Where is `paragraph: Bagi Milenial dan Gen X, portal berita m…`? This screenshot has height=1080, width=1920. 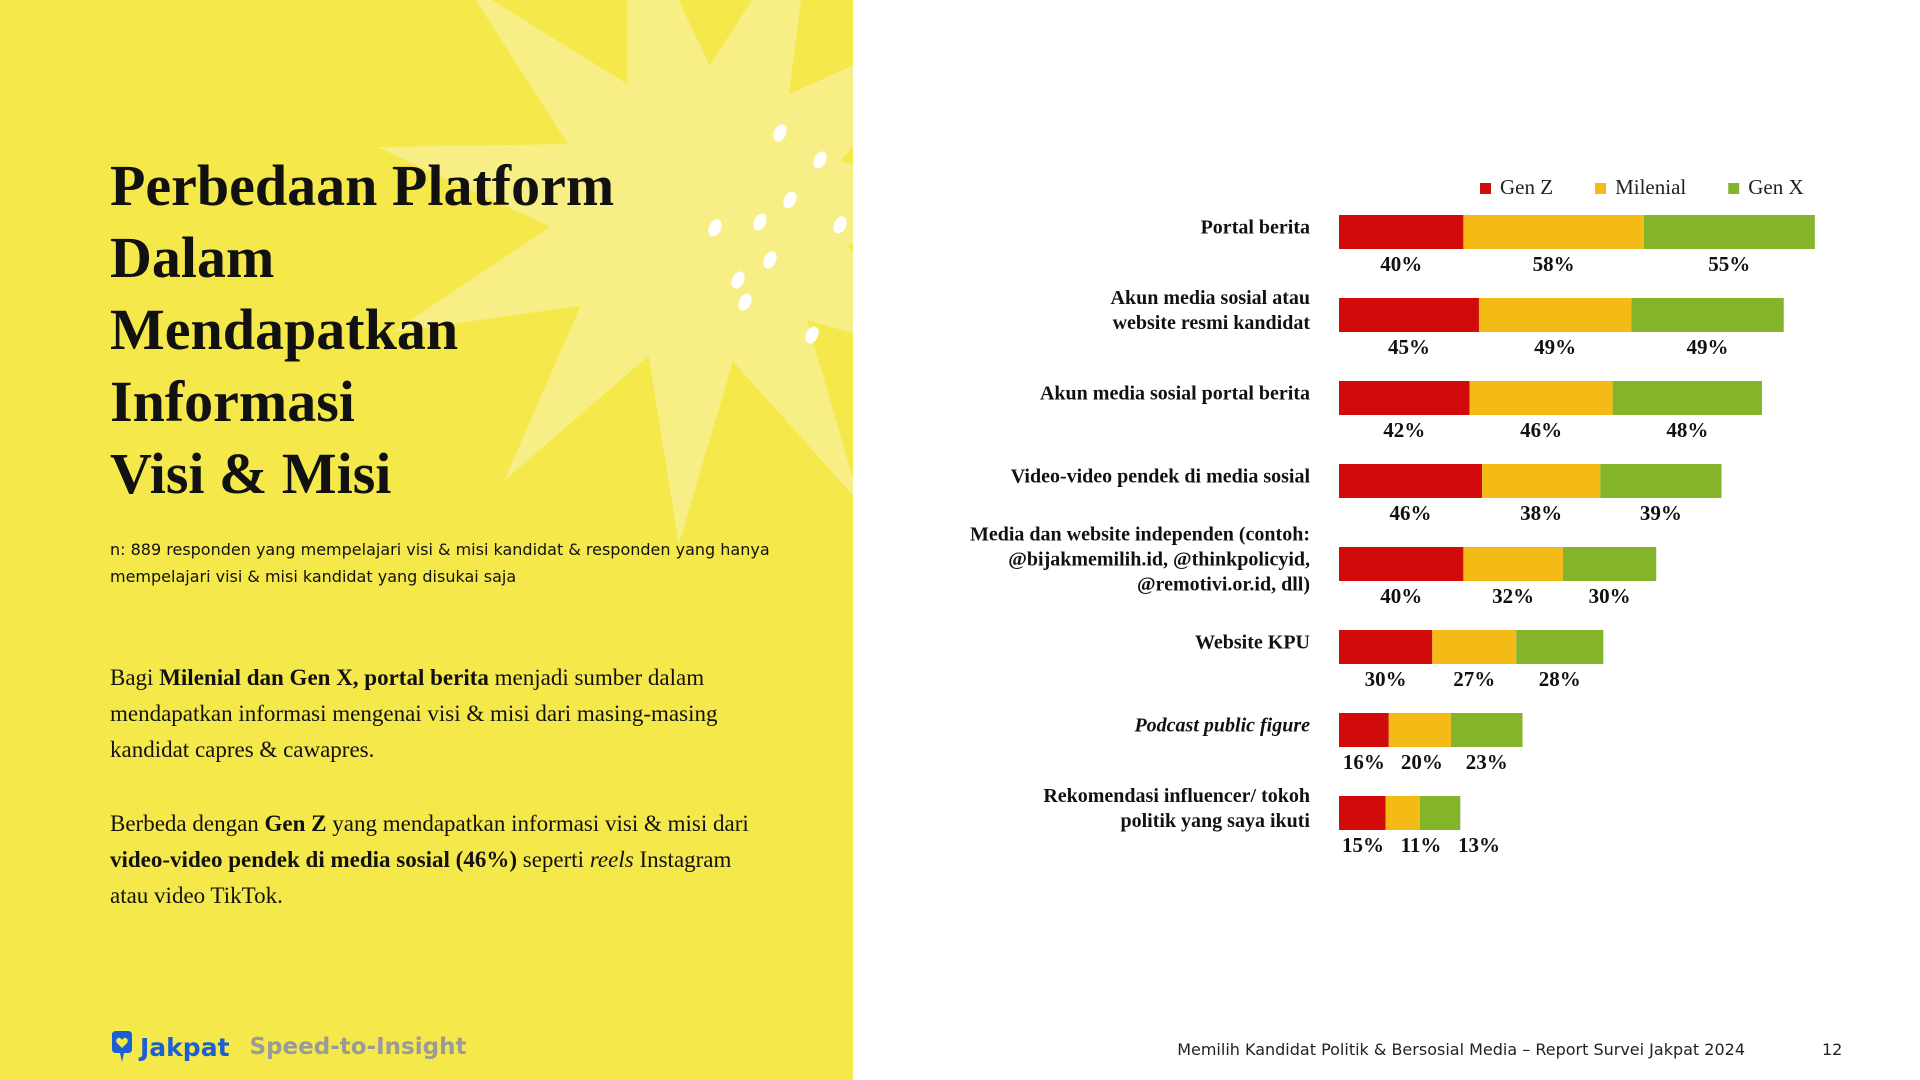
paragraph: Bagi Milenial dan Gen X, portal berita m… is located at coordinates (440, 714).